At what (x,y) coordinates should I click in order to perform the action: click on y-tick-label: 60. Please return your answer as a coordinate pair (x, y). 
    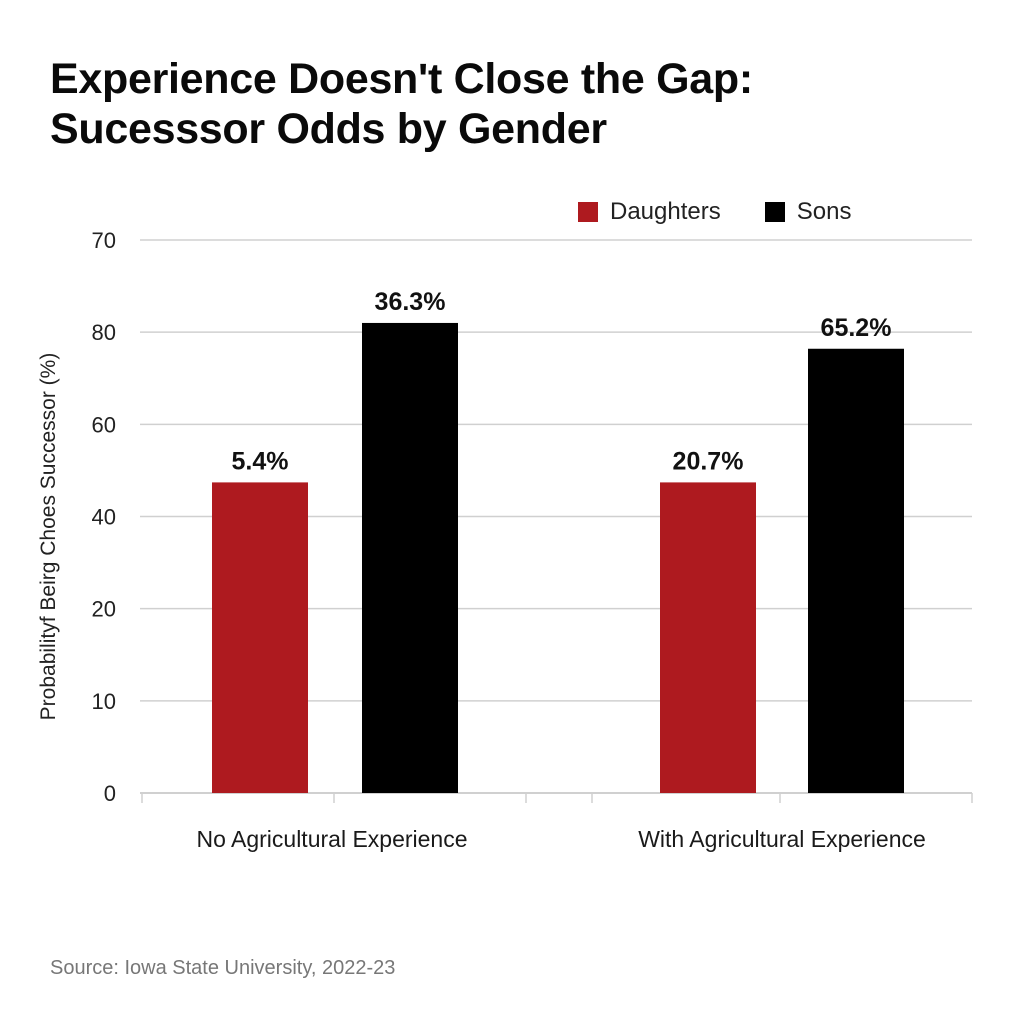
    Looking at the image, I should click on (104, 424).